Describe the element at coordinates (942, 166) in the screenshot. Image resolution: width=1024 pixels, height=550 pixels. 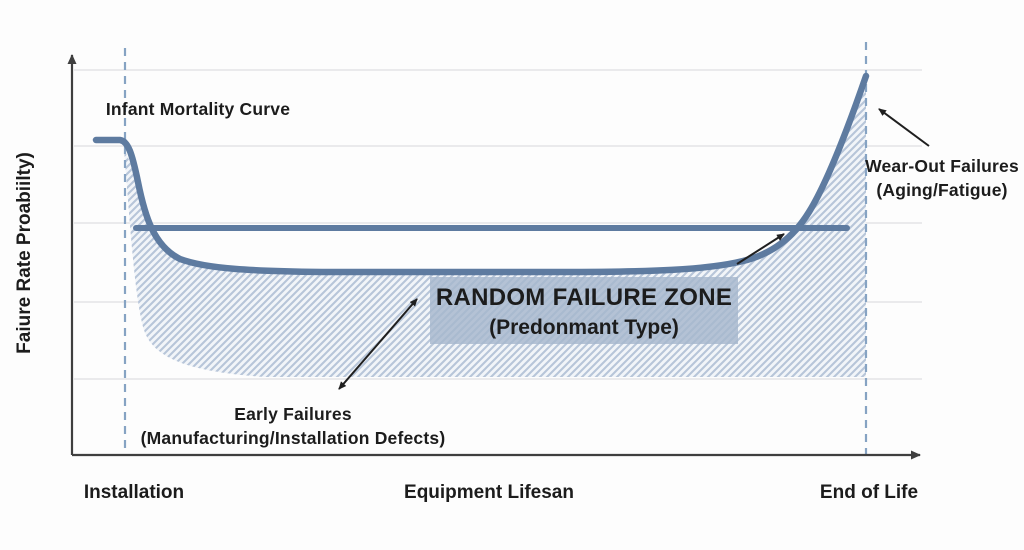
I see `wear-out-label-line1: Wear-Out Failures` at that location.